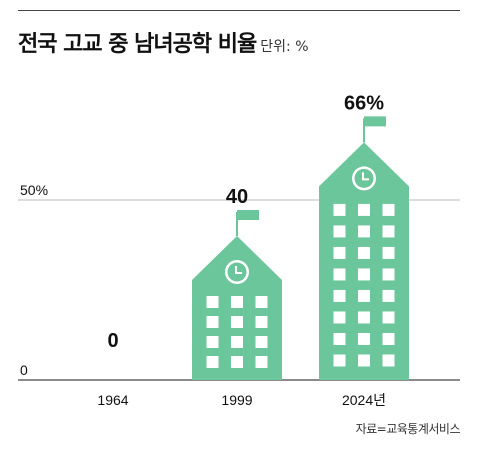  I want to click on x-tick-label: 1999, so click(236, 400).